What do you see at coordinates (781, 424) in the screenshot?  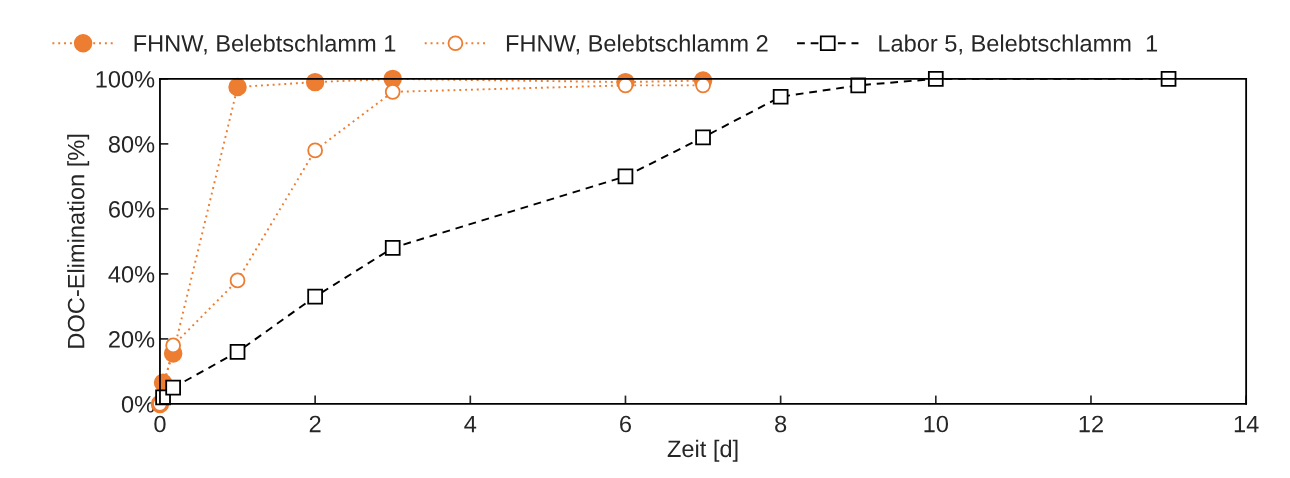 I see `x-tick-label: 8` at bounding box center [781, 424].